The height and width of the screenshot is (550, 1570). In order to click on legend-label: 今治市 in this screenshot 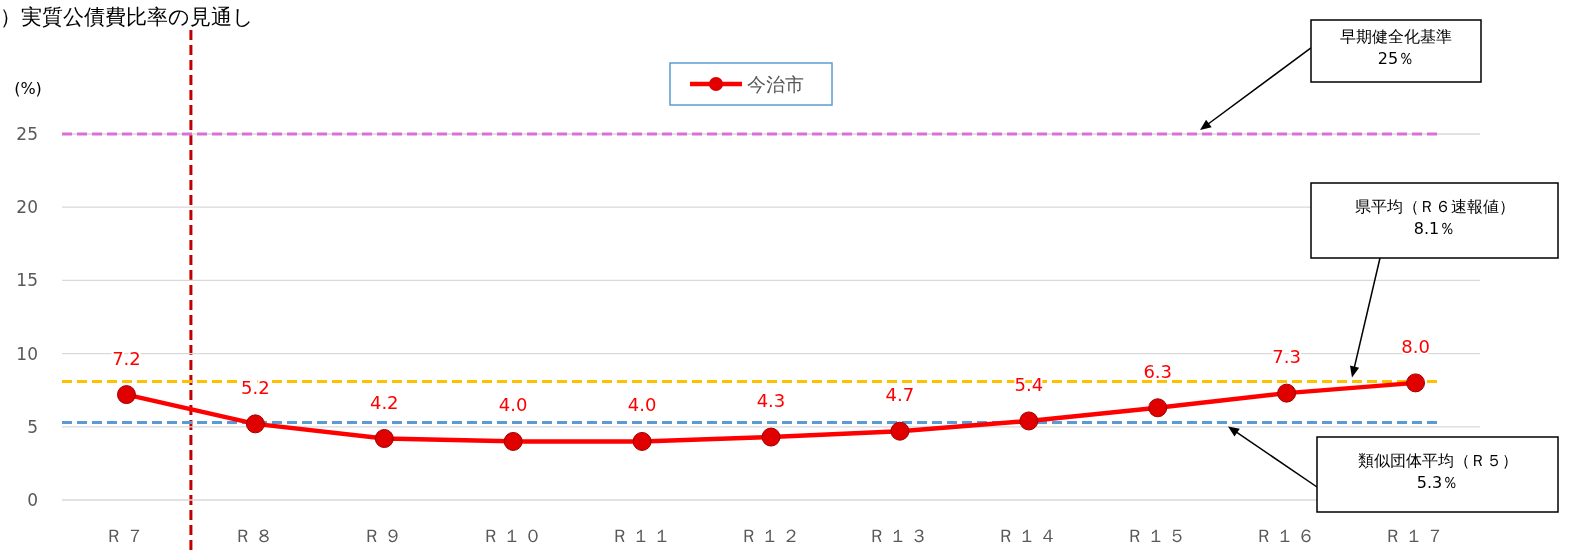, I will do `click(775, 84)`.